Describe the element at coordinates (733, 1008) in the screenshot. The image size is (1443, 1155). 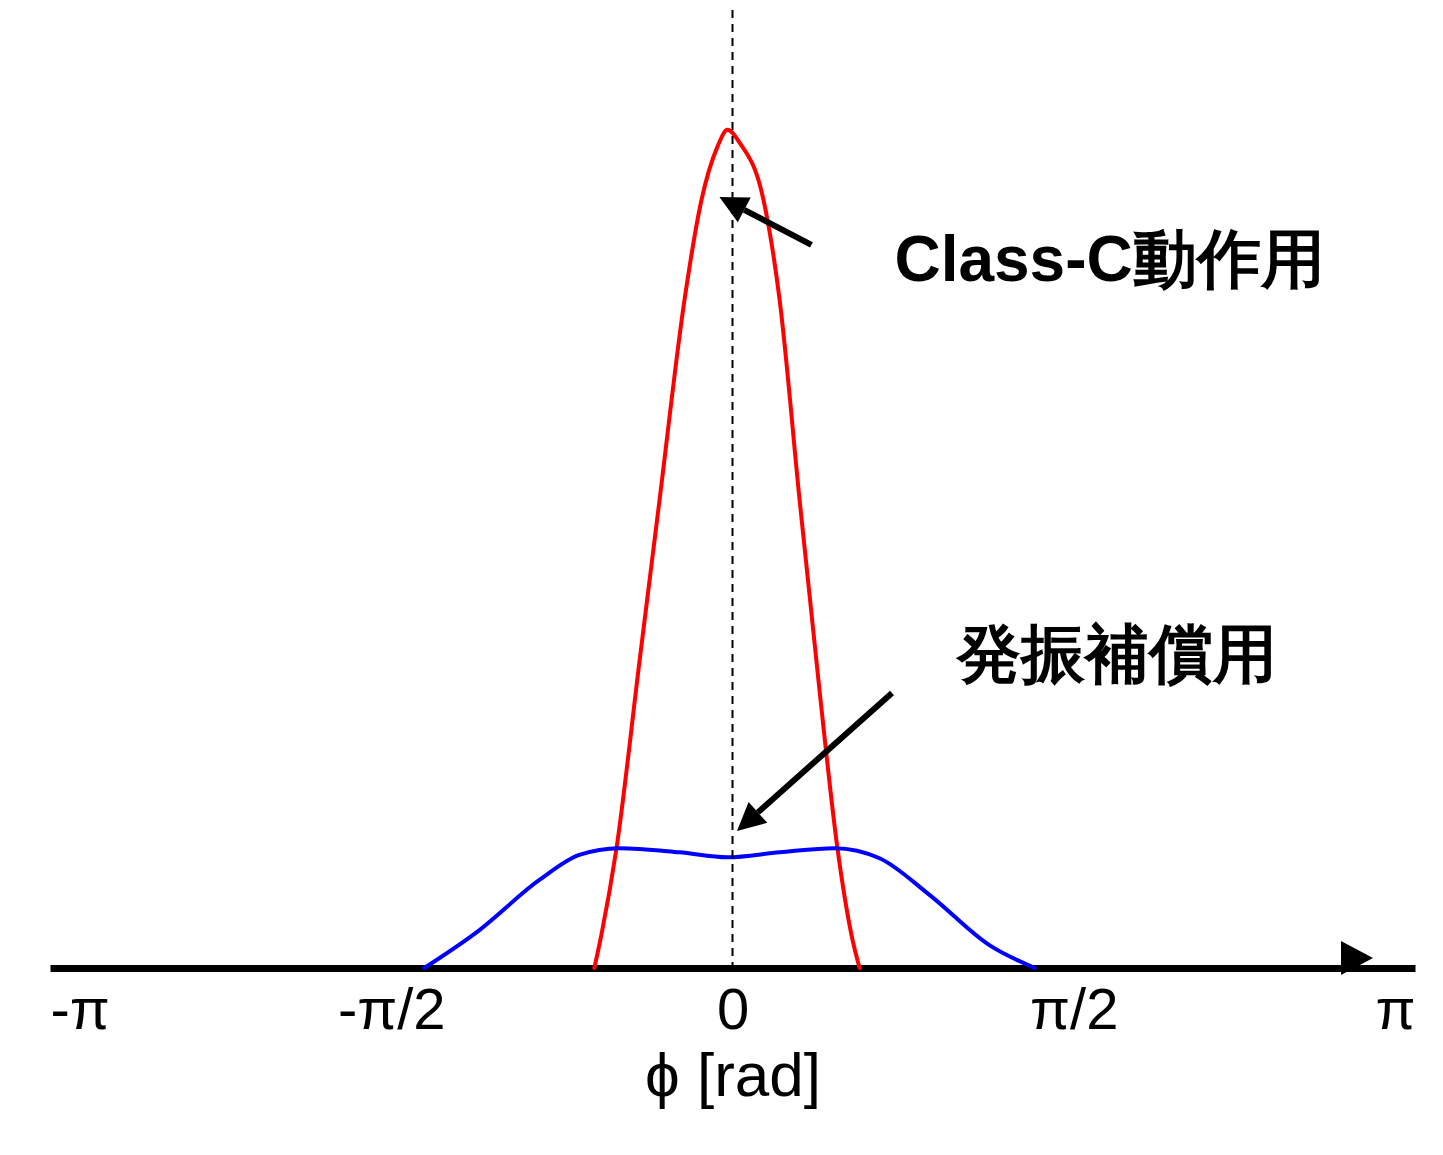
I see `x-tick-label: 0` at that location.